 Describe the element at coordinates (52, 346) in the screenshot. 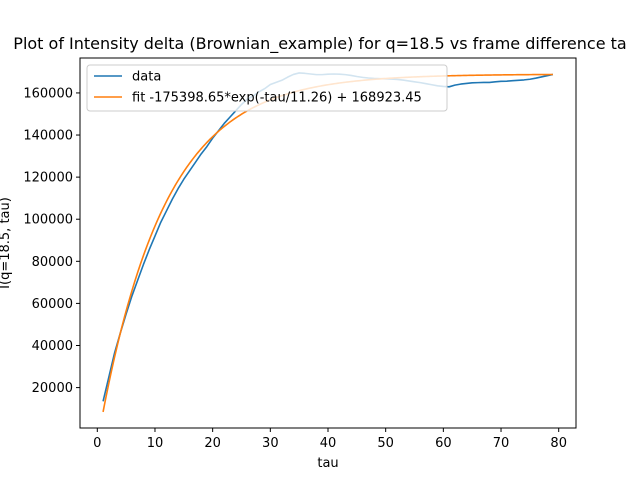

I see `y-tick-label: 40000` at that location.